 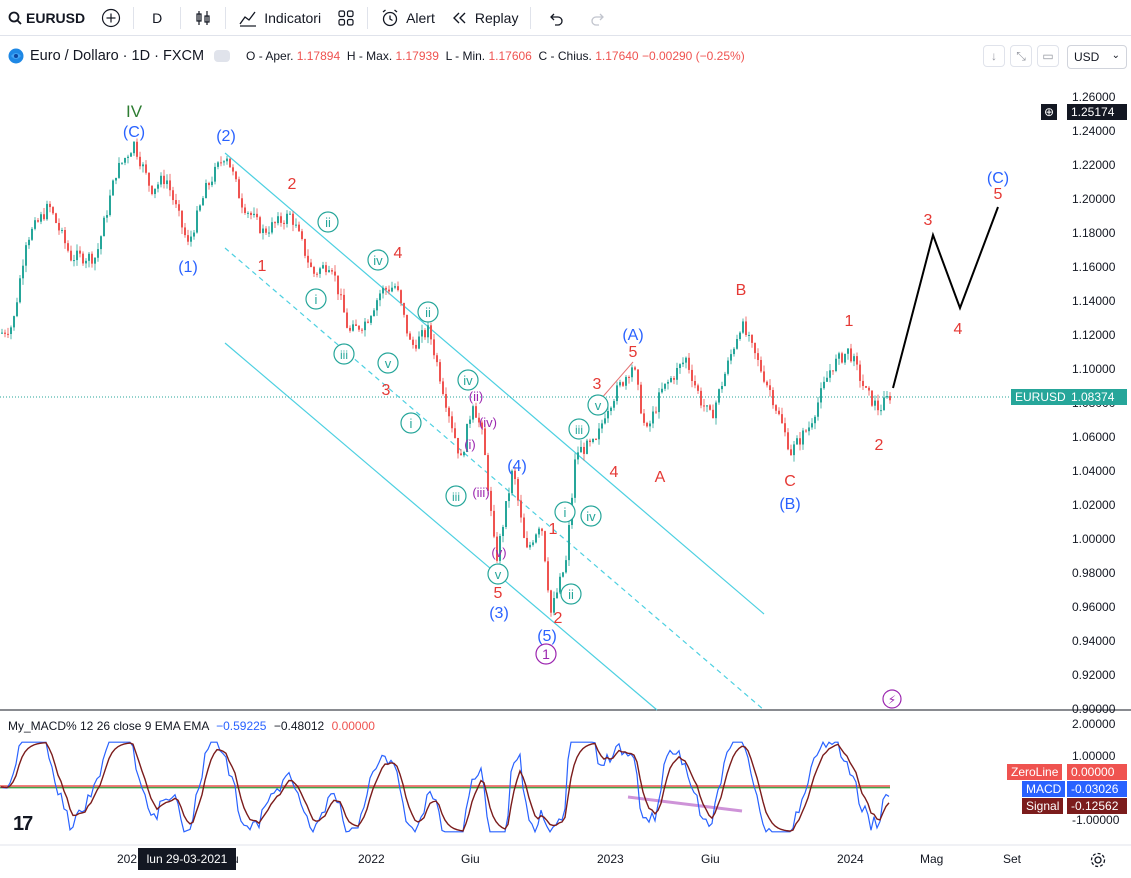 What do you see at coordinates (1094, 471) in the screenshot?
I see `price-tick-label: 1.04000` at bounding box center [1094, 471].